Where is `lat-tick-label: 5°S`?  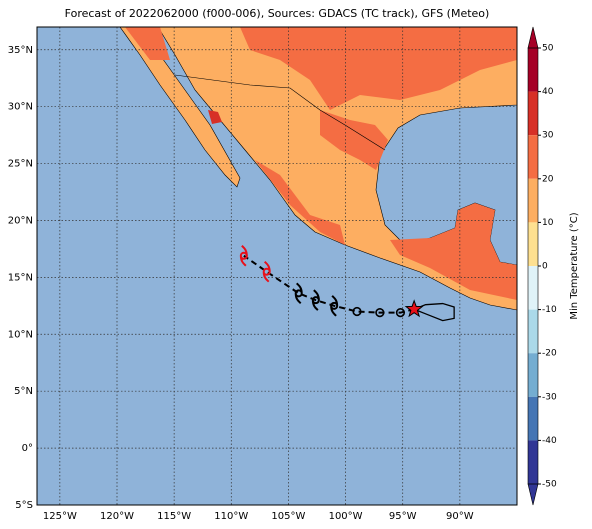
lat-tick-label: 5°S is located at coordinates (24, 505).